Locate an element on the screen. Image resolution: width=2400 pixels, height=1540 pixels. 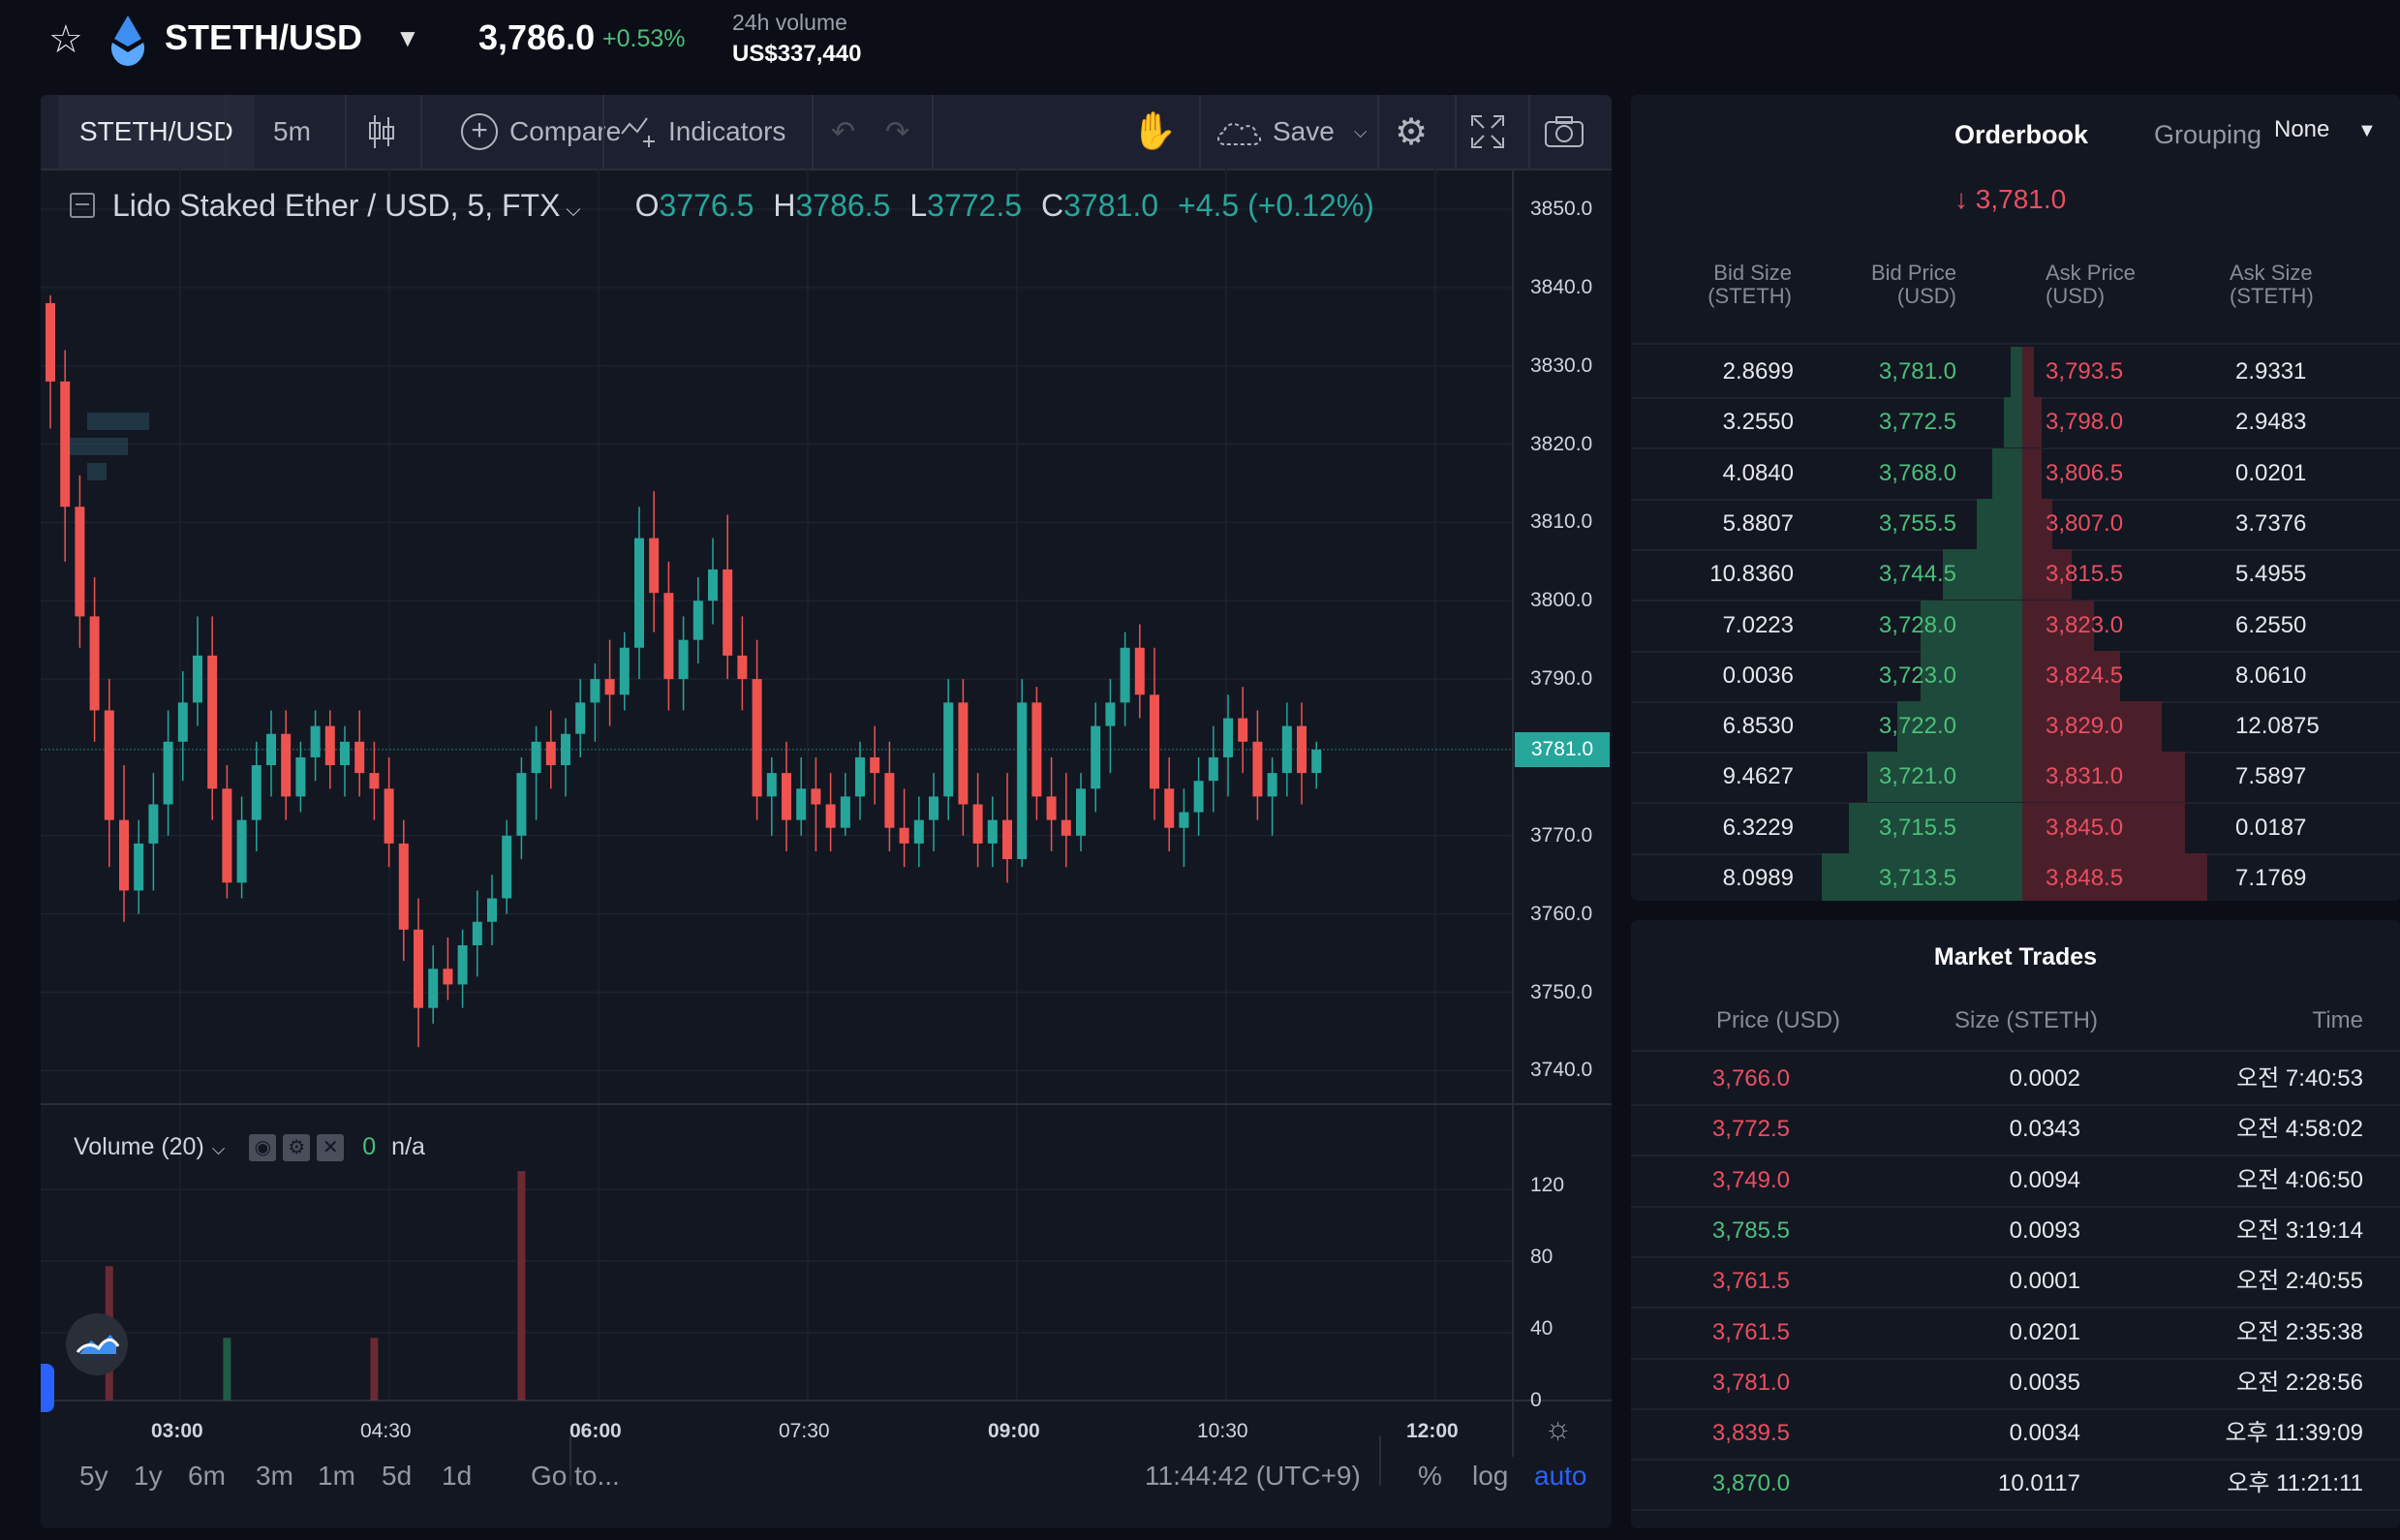
range-button-1m: 1m is located at coordinates (336, 1476).